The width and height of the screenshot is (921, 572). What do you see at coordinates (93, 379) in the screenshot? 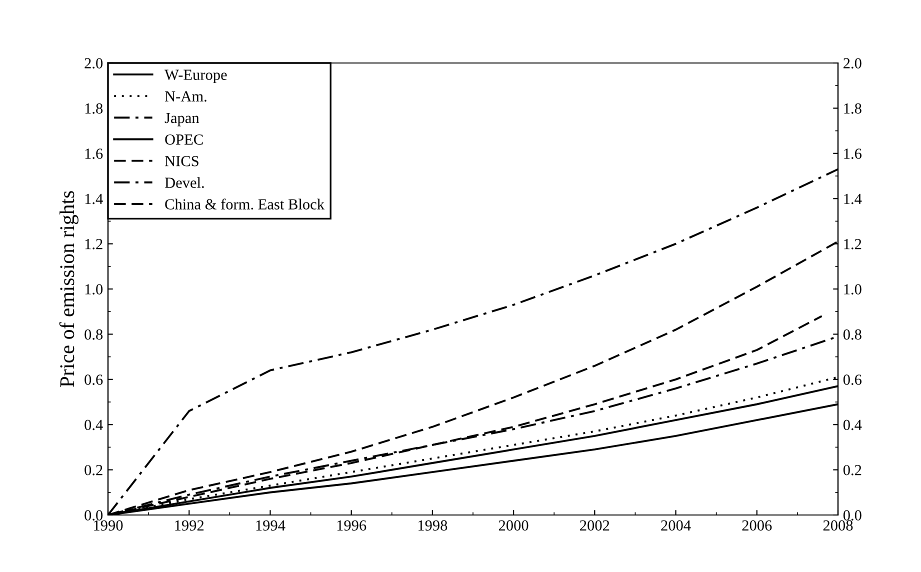
I see `y-tick-label: 0.6` at bounding box center [93, 379].